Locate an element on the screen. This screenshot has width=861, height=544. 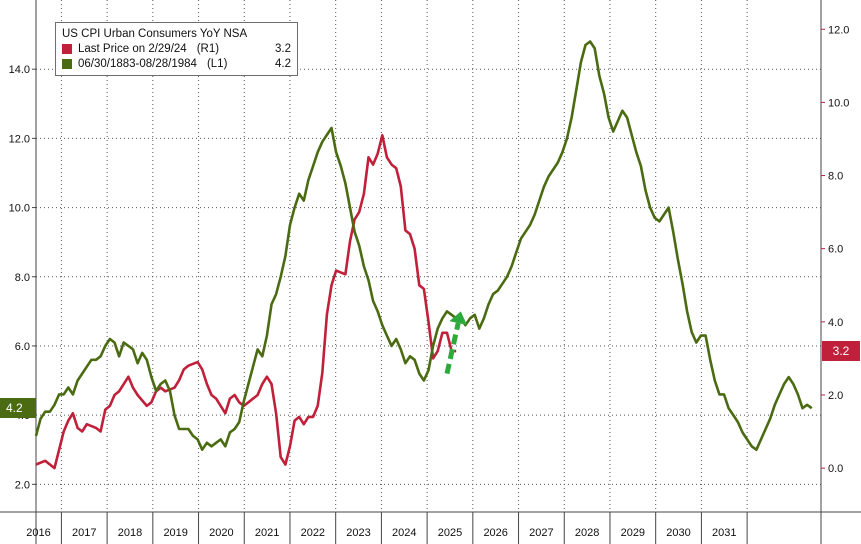
x-tick-label: 2027 is located at coordinates (541, 533).